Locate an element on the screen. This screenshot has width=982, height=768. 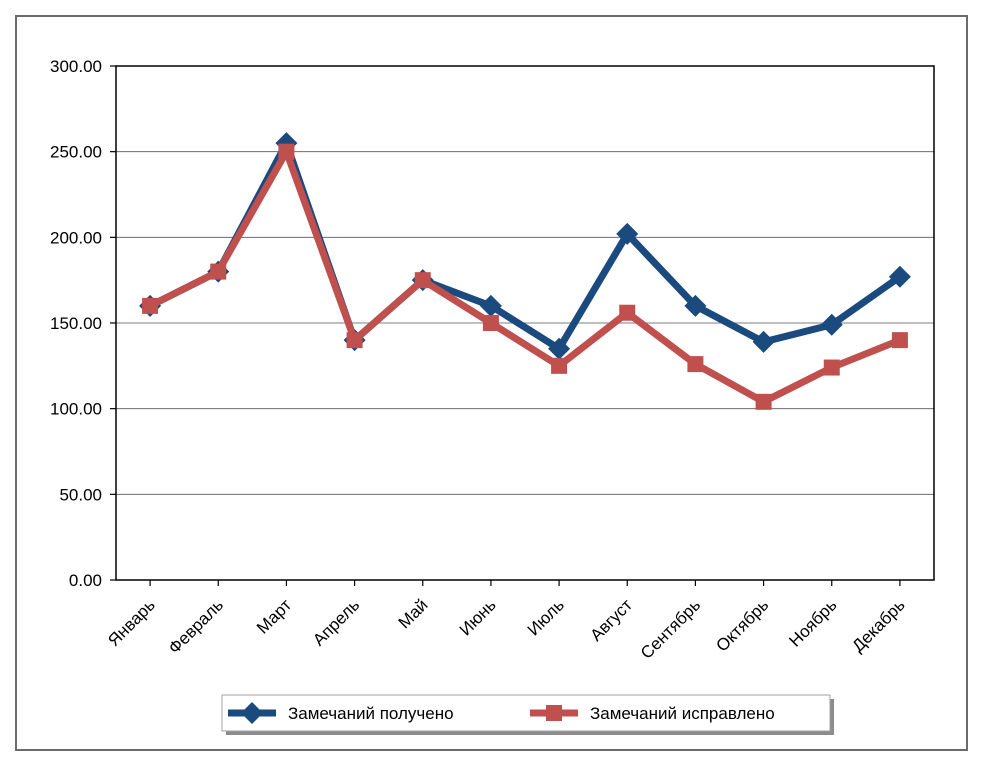
y-tick-label: 0.00 is located at coordinates (85, 580).